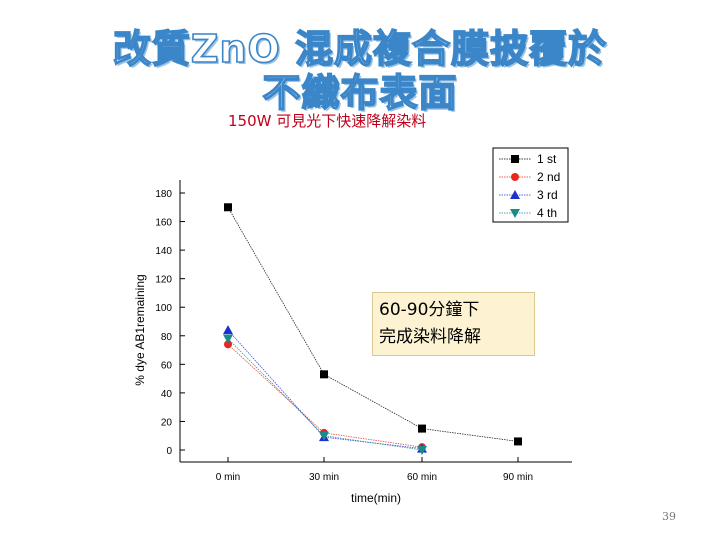 The image size is (720, 540). I want to click on y-tick-label: 40, so click(167, 394).